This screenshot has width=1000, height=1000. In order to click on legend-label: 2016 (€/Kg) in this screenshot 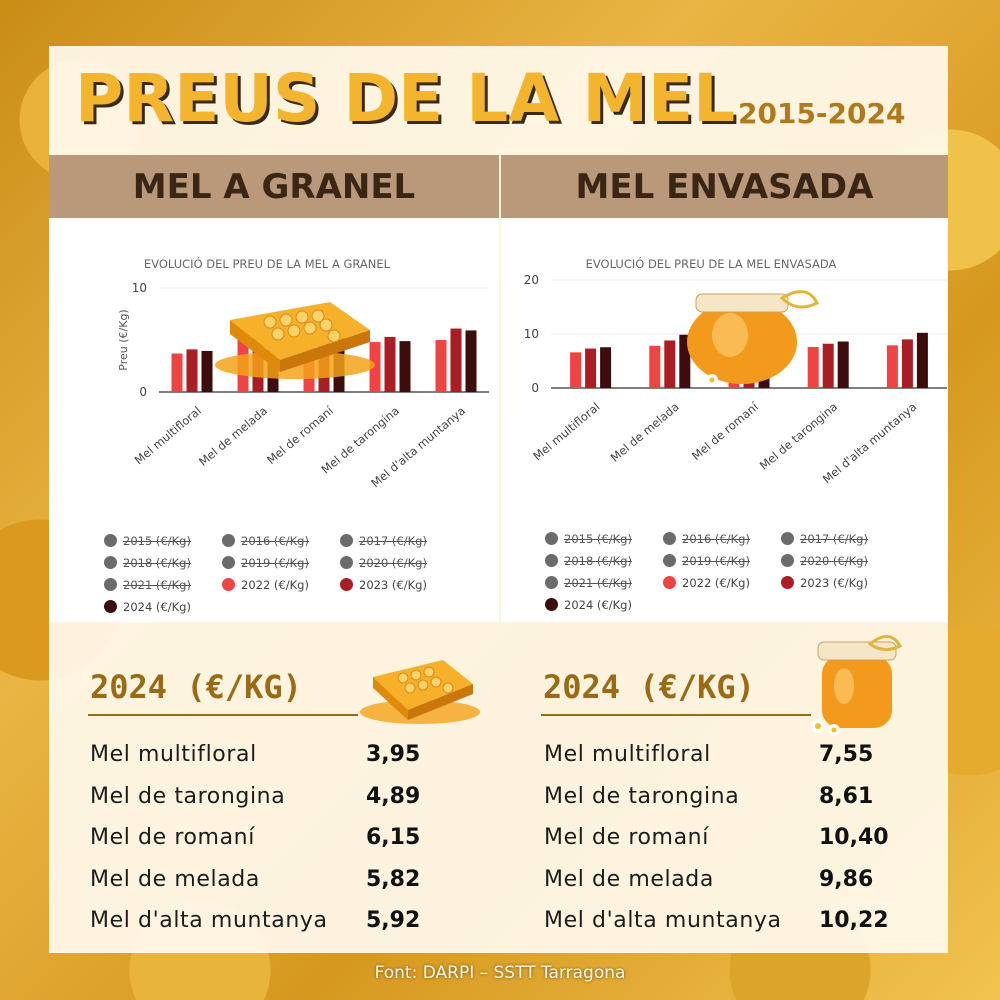, I will do `click(275, 540)`.